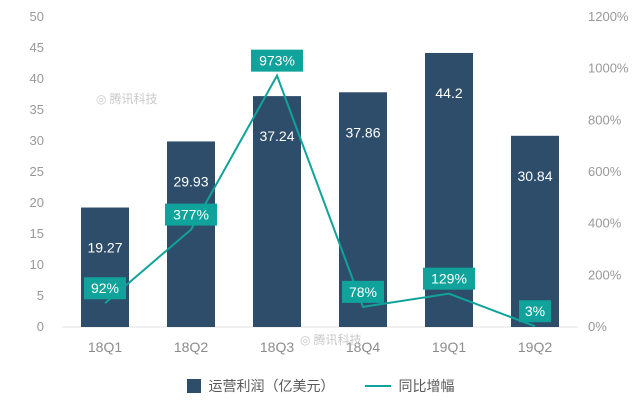  I want to click on right-axis-tick: 800%, so click(605, 119).